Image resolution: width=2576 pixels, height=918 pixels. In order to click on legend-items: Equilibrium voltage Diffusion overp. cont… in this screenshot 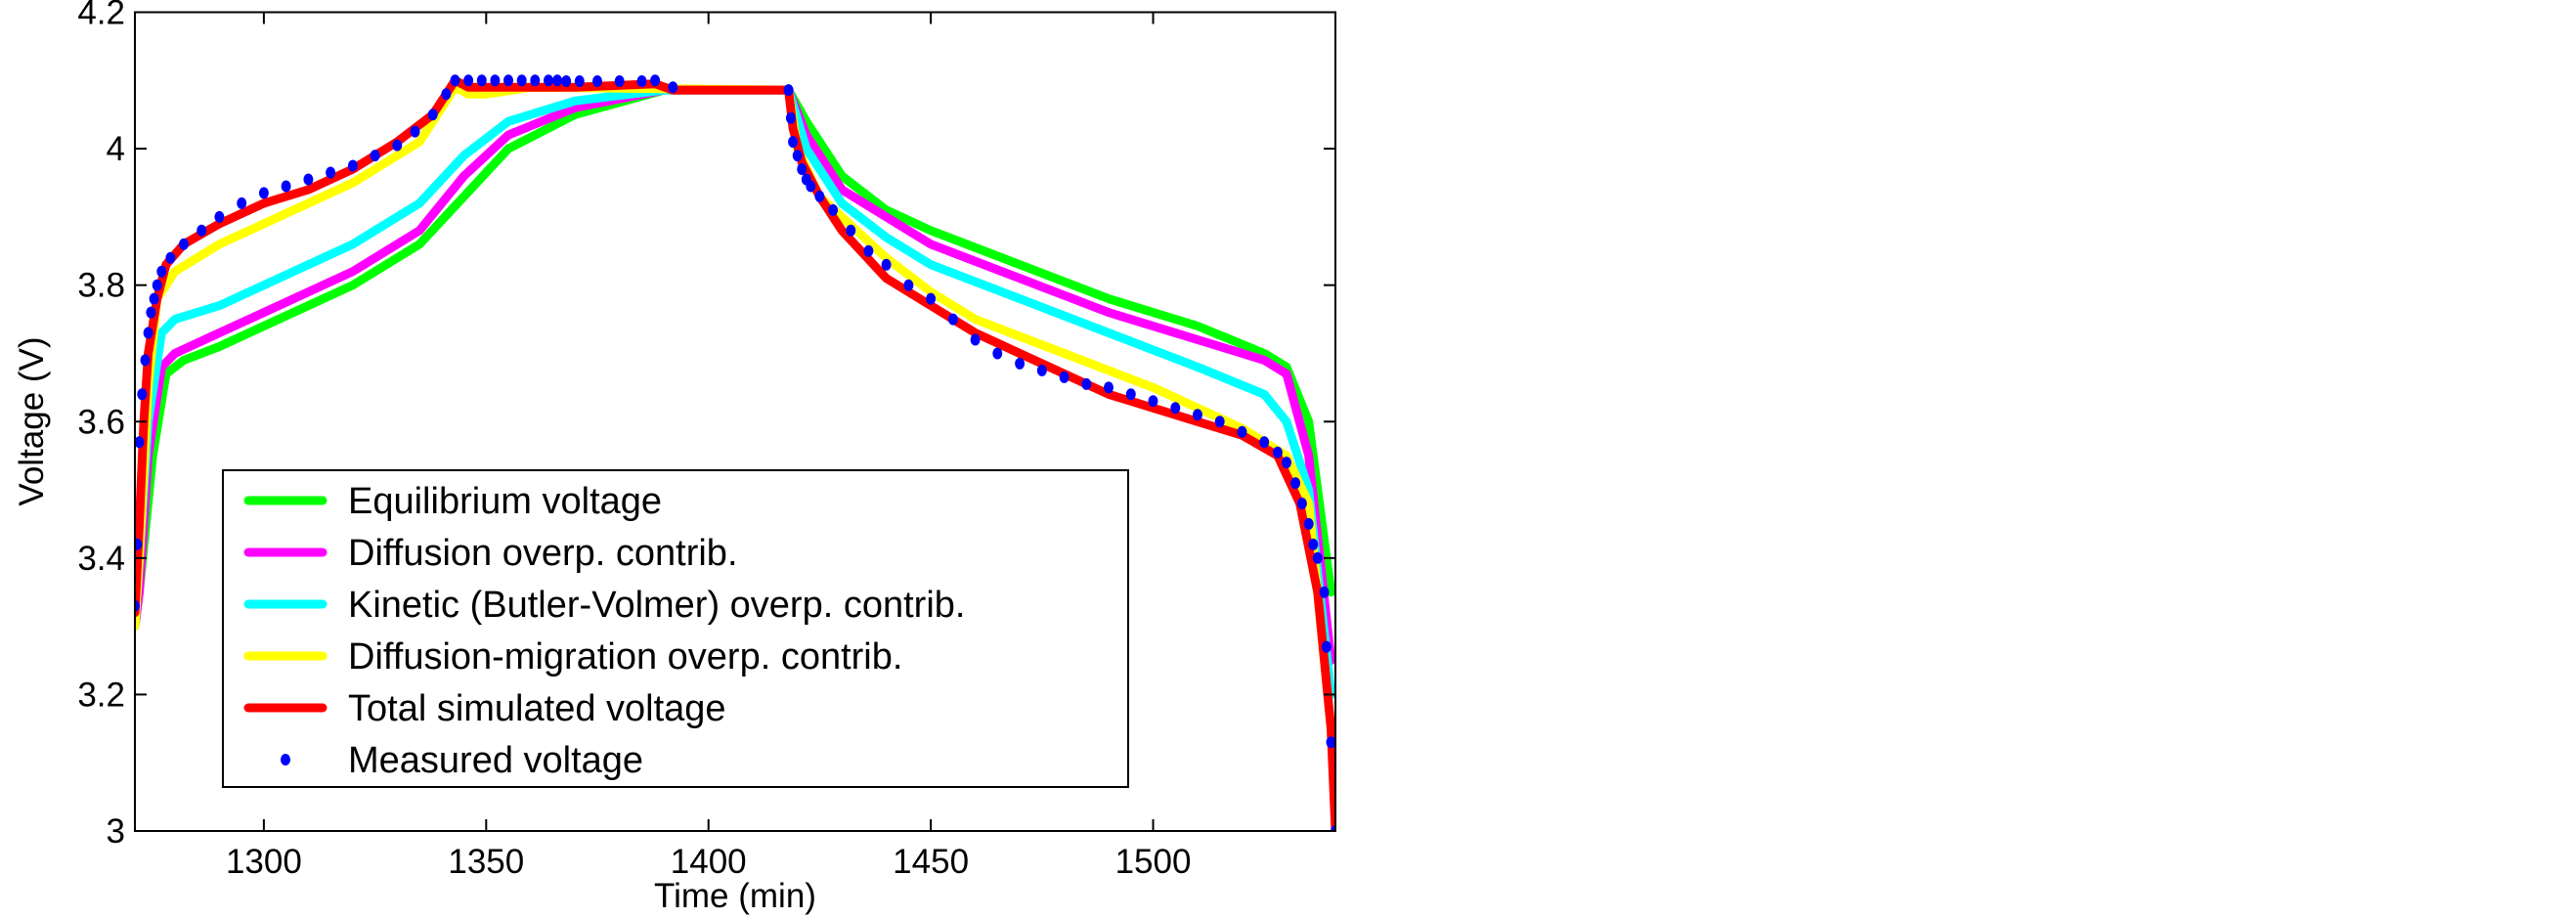, I will do `click(604, 631)`.